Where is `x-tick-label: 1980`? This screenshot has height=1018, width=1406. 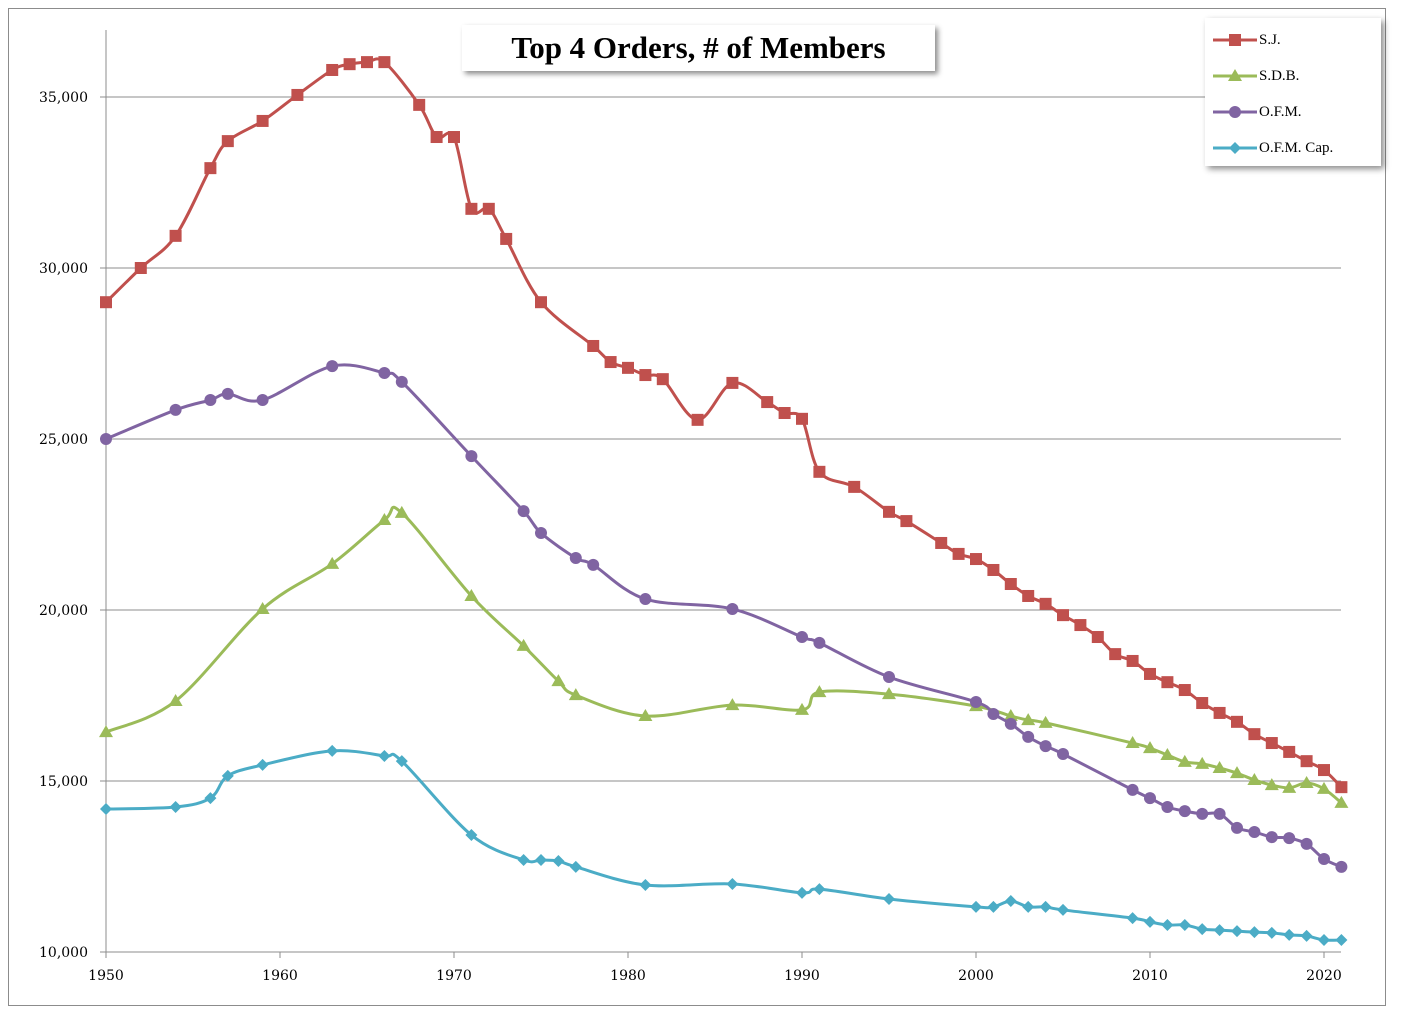 x-tick-label: 1980 is located at coordinates (628, 976).